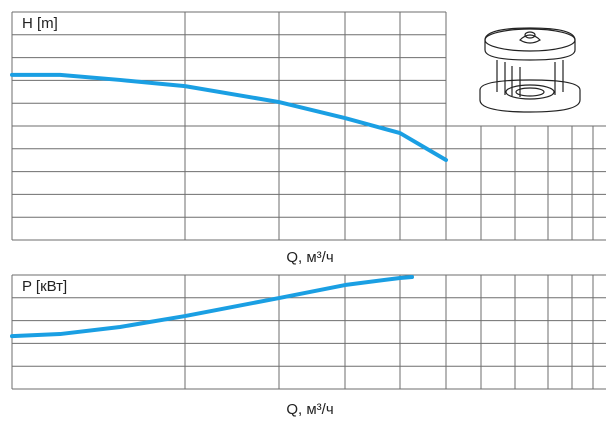 The height and width of the screenshot is (423, 606). I want to click on pump-icon, so click(526, 69).